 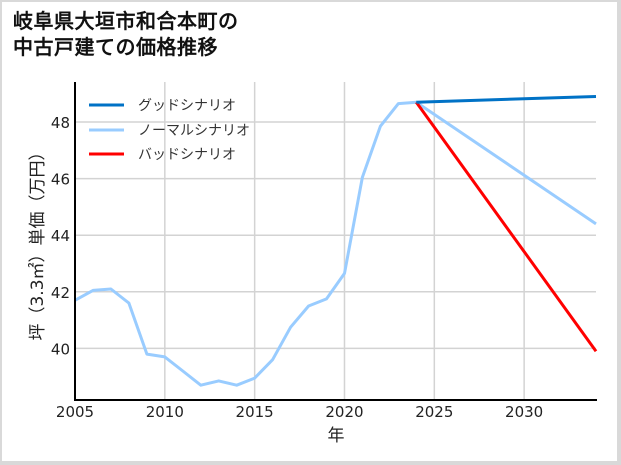 I want to click on x-axis-ticks: 2005 2010 2015 2020 2025 2030, so click(x=299, y=412).